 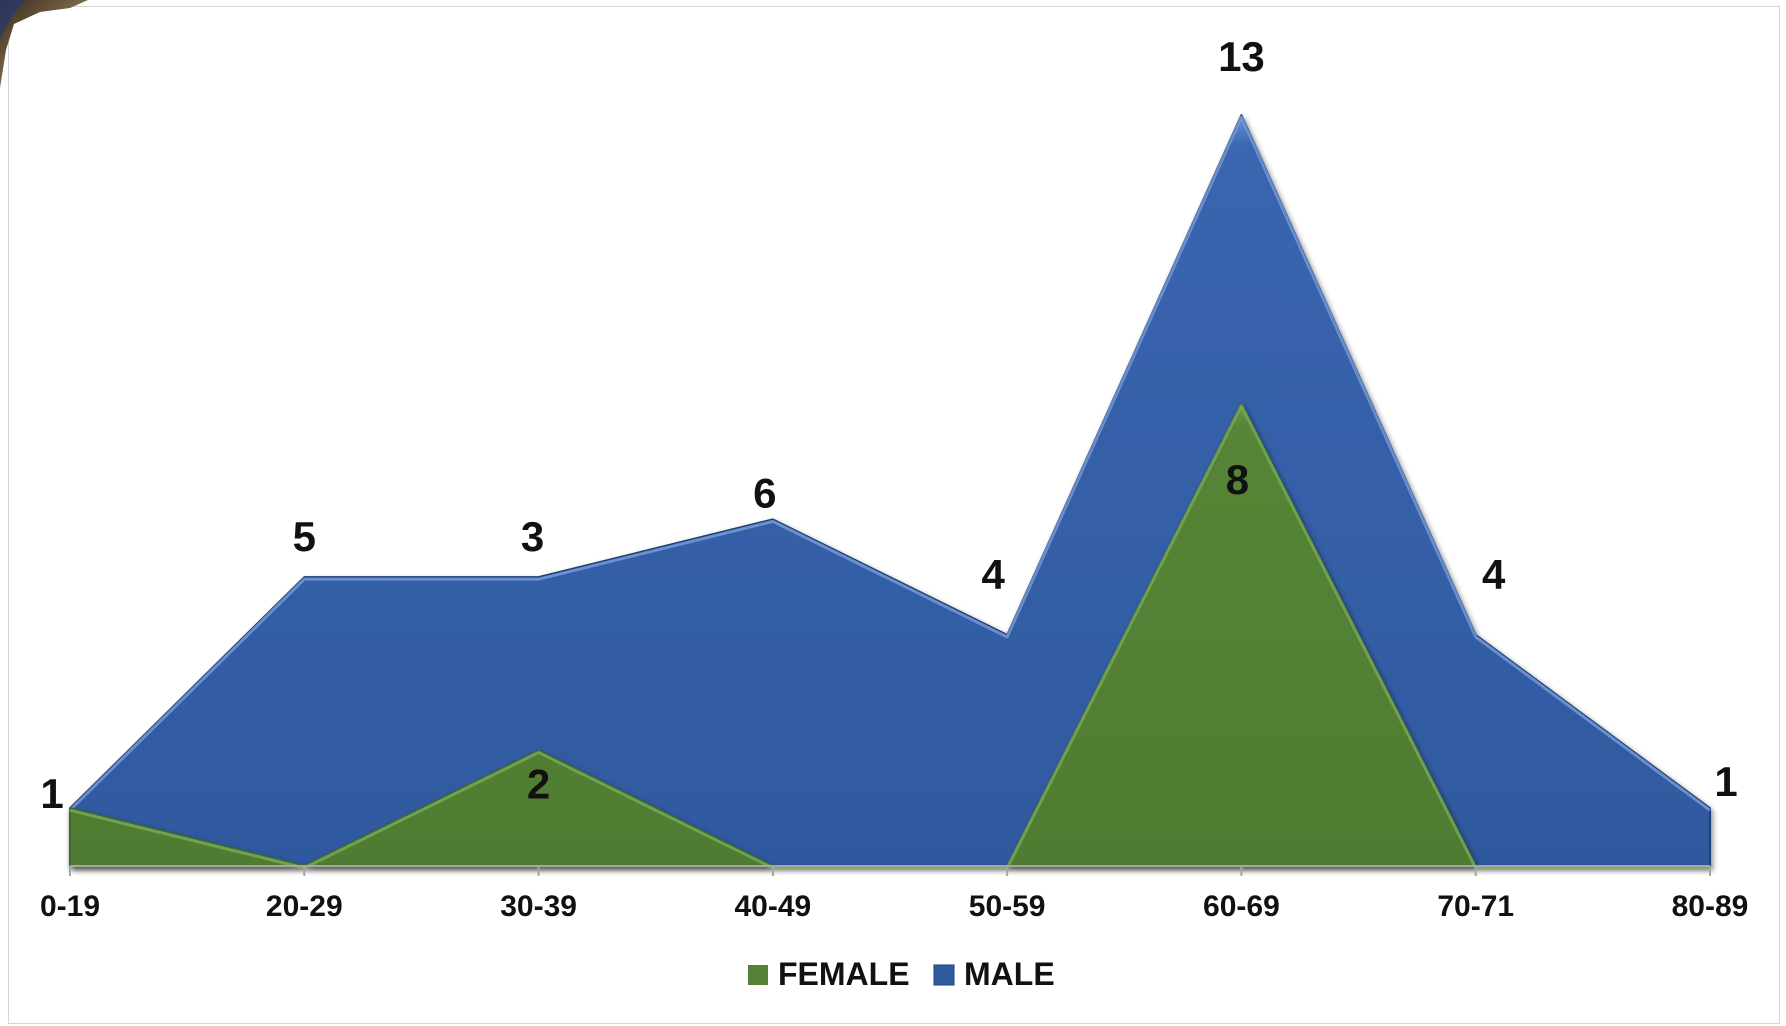 I want to click on legend-swatch-male, so click(x=944, y=975).